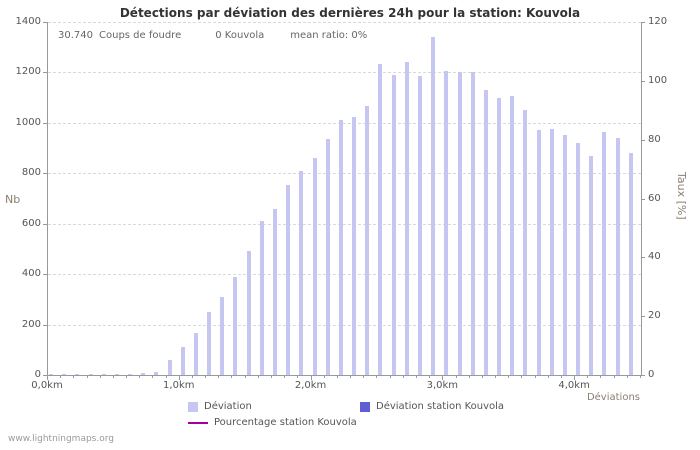  I want to click on y-tick-label-left: 800, so click(31, 173).